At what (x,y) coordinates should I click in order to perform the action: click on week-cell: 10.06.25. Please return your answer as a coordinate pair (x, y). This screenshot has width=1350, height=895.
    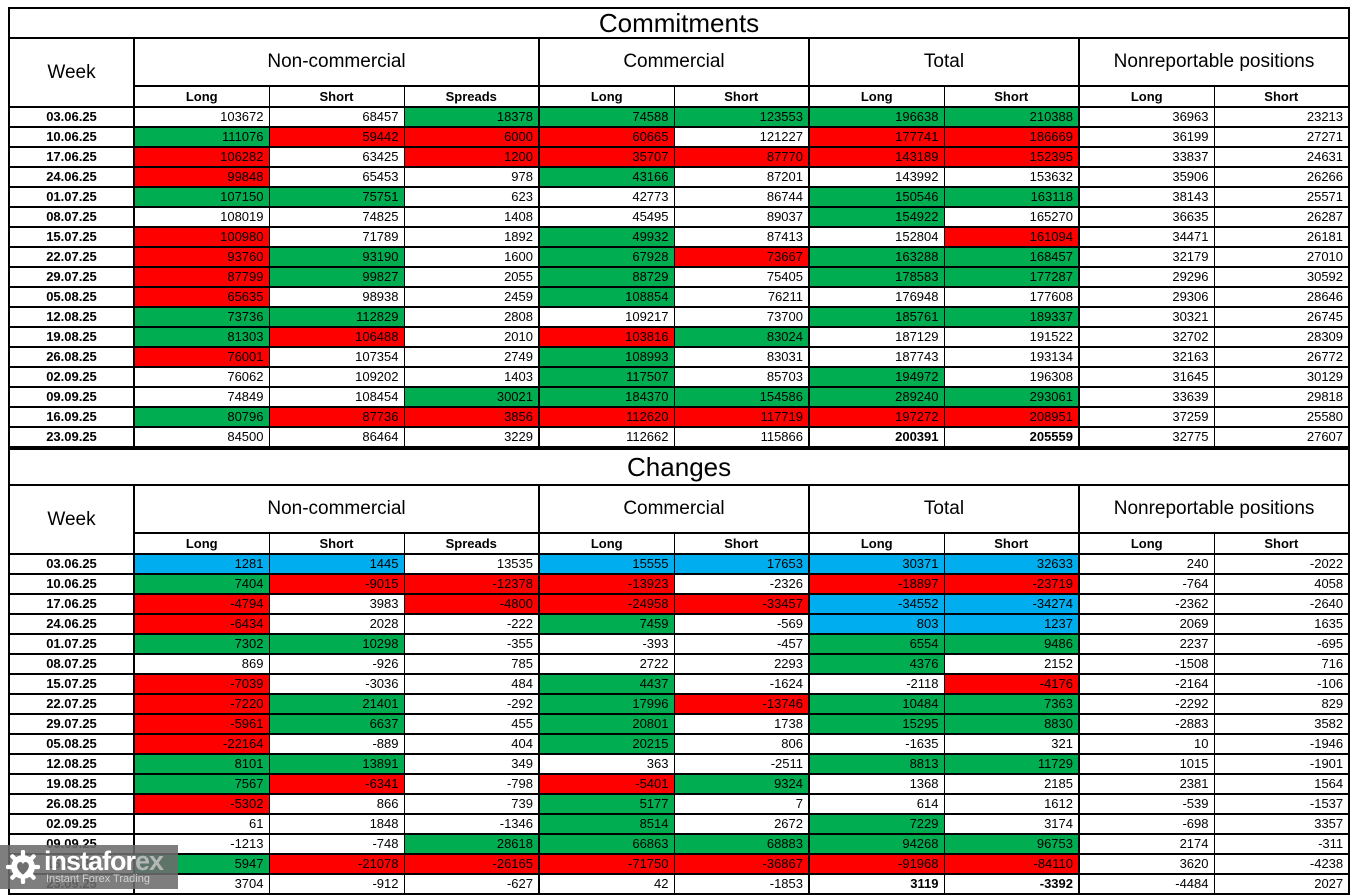
    Looking at the image, I should click on (71, 137).